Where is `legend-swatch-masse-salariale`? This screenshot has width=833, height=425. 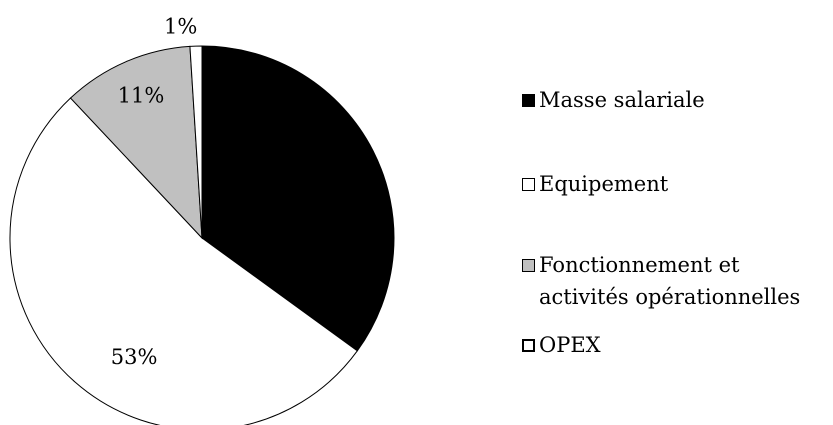 legend-swatch-masse-salariale is located at coordinates (528, 100).